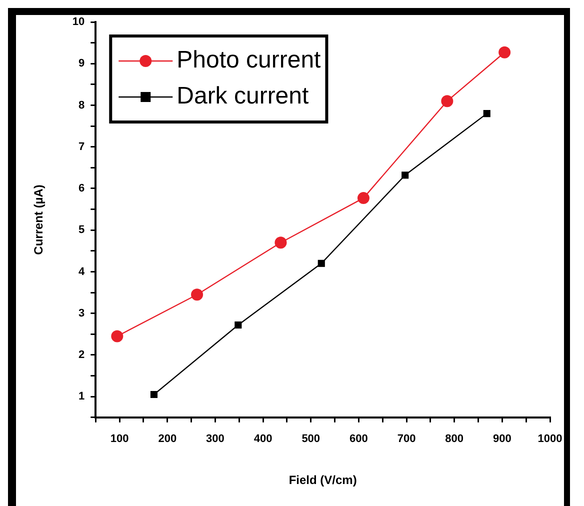  Describe the element at coordinates (81, 146) in the screenshot. I see `y-tick-label: 7` at that location.